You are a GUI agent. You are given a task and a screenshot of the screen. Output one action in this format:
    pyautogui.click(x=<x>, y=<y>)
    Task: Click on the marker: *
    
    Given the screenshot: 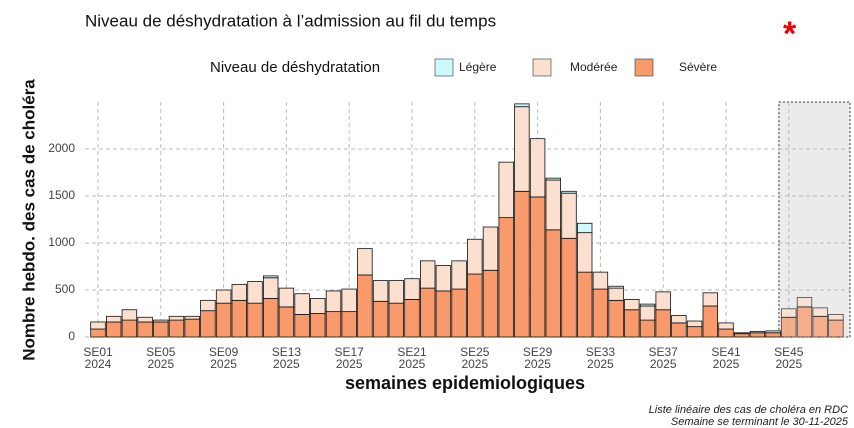 What is the action you would take?
    pyautogui.click(x=790, y=34)
    